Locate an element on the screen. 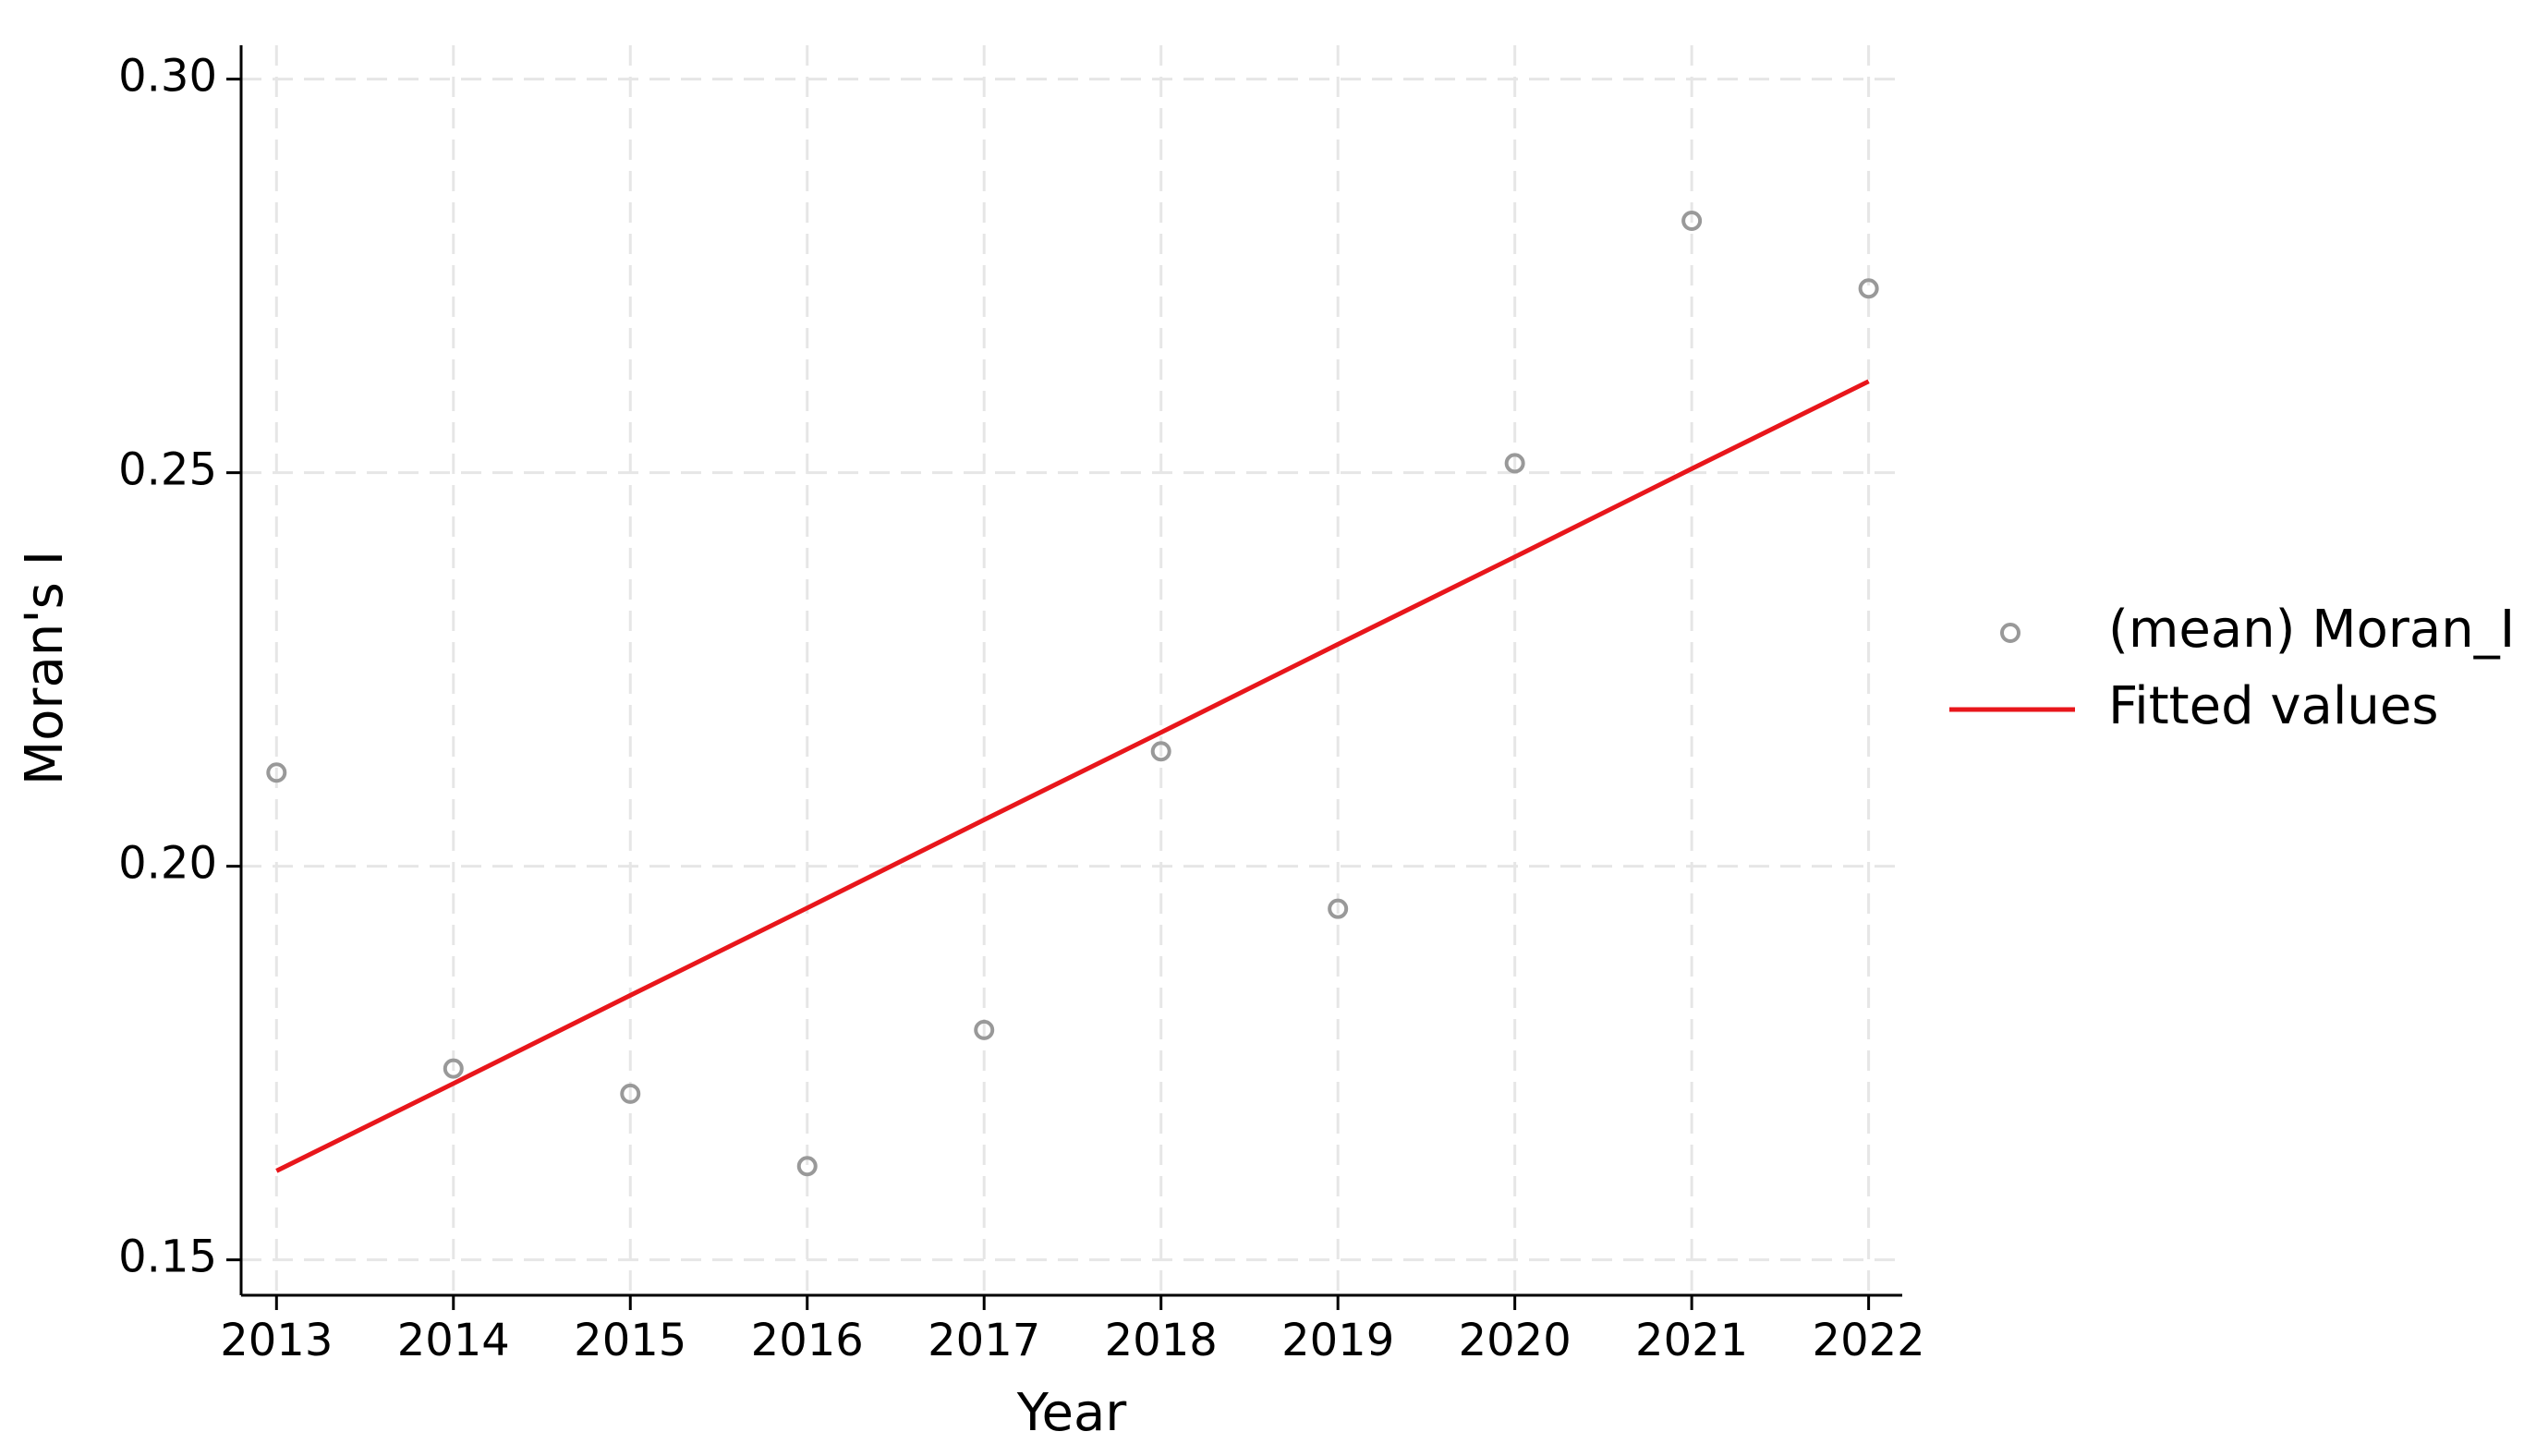  x-tick-label: 2022 is located at coordinates (1869, 1340).